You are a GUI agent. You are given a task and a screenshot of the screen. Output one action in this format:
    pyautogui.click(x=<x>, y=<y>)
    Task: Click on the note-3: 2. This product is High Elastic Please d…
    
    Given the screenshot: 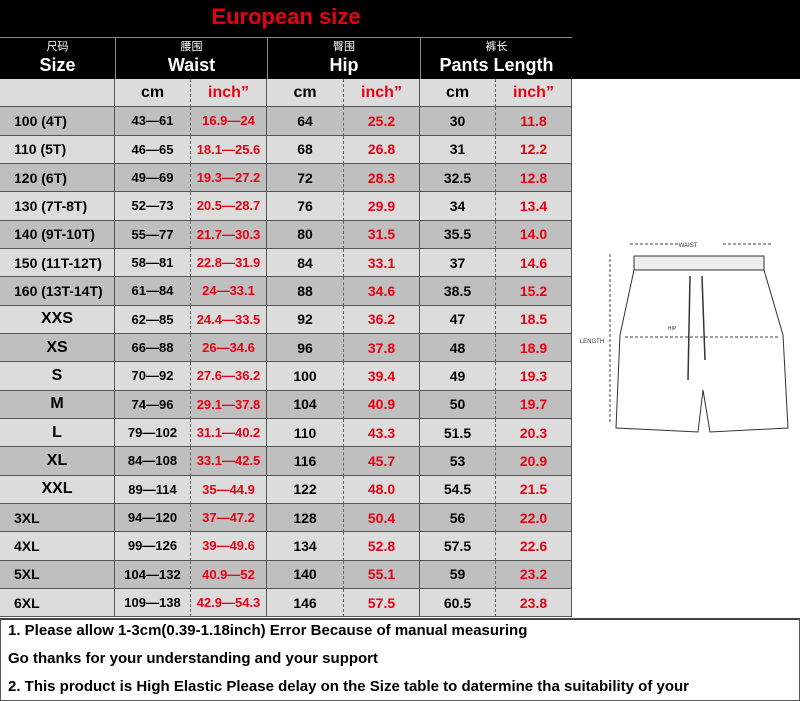 What is the action you would take?
    pyautogui.click(x=348, y=686)
    